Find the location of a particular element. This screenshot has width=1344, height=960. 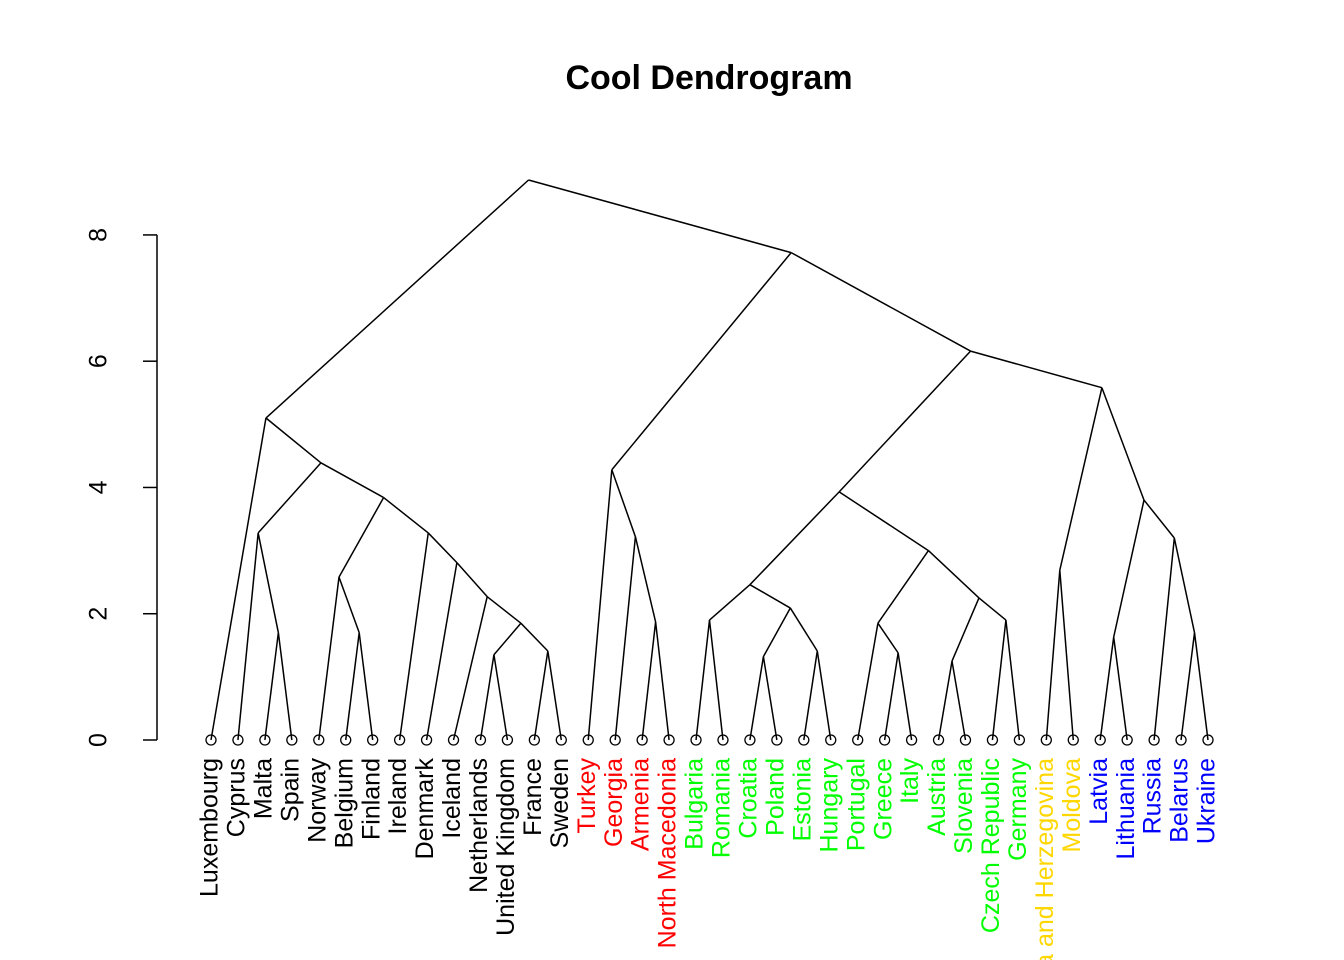

leaf-label: Austria is located at coordinates (937, 797).